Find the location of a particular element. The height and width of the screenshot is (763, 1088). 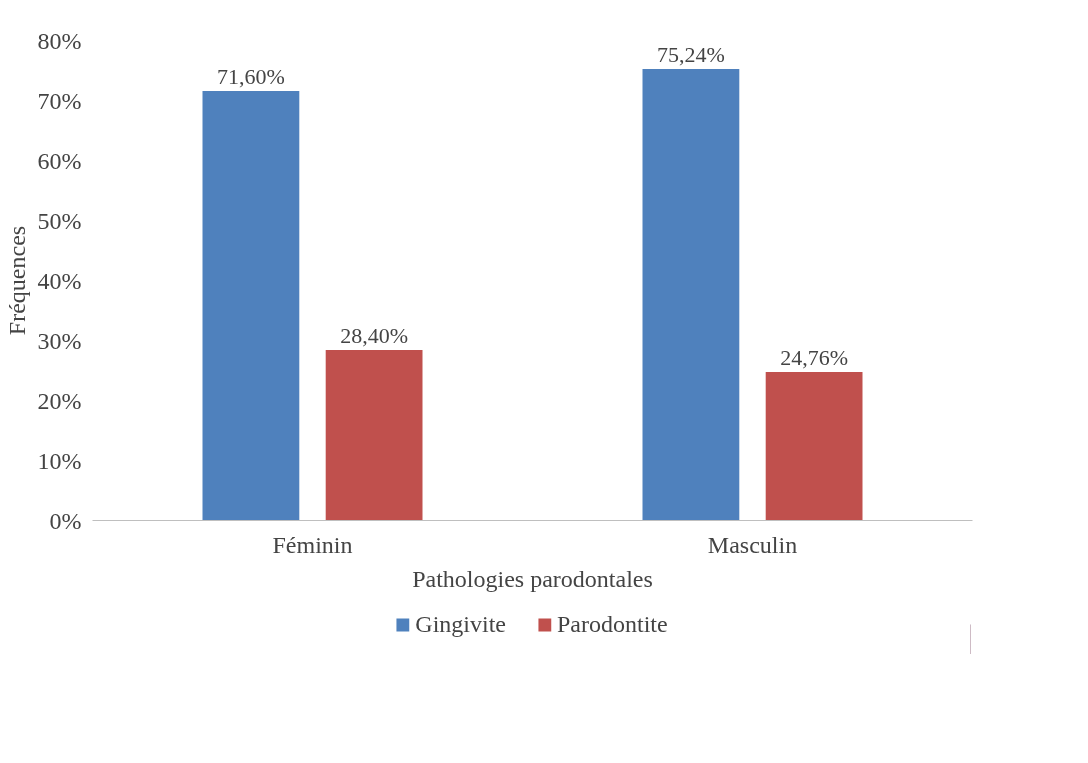

y-tick-label: 80% is located at coordinates (59, 40).